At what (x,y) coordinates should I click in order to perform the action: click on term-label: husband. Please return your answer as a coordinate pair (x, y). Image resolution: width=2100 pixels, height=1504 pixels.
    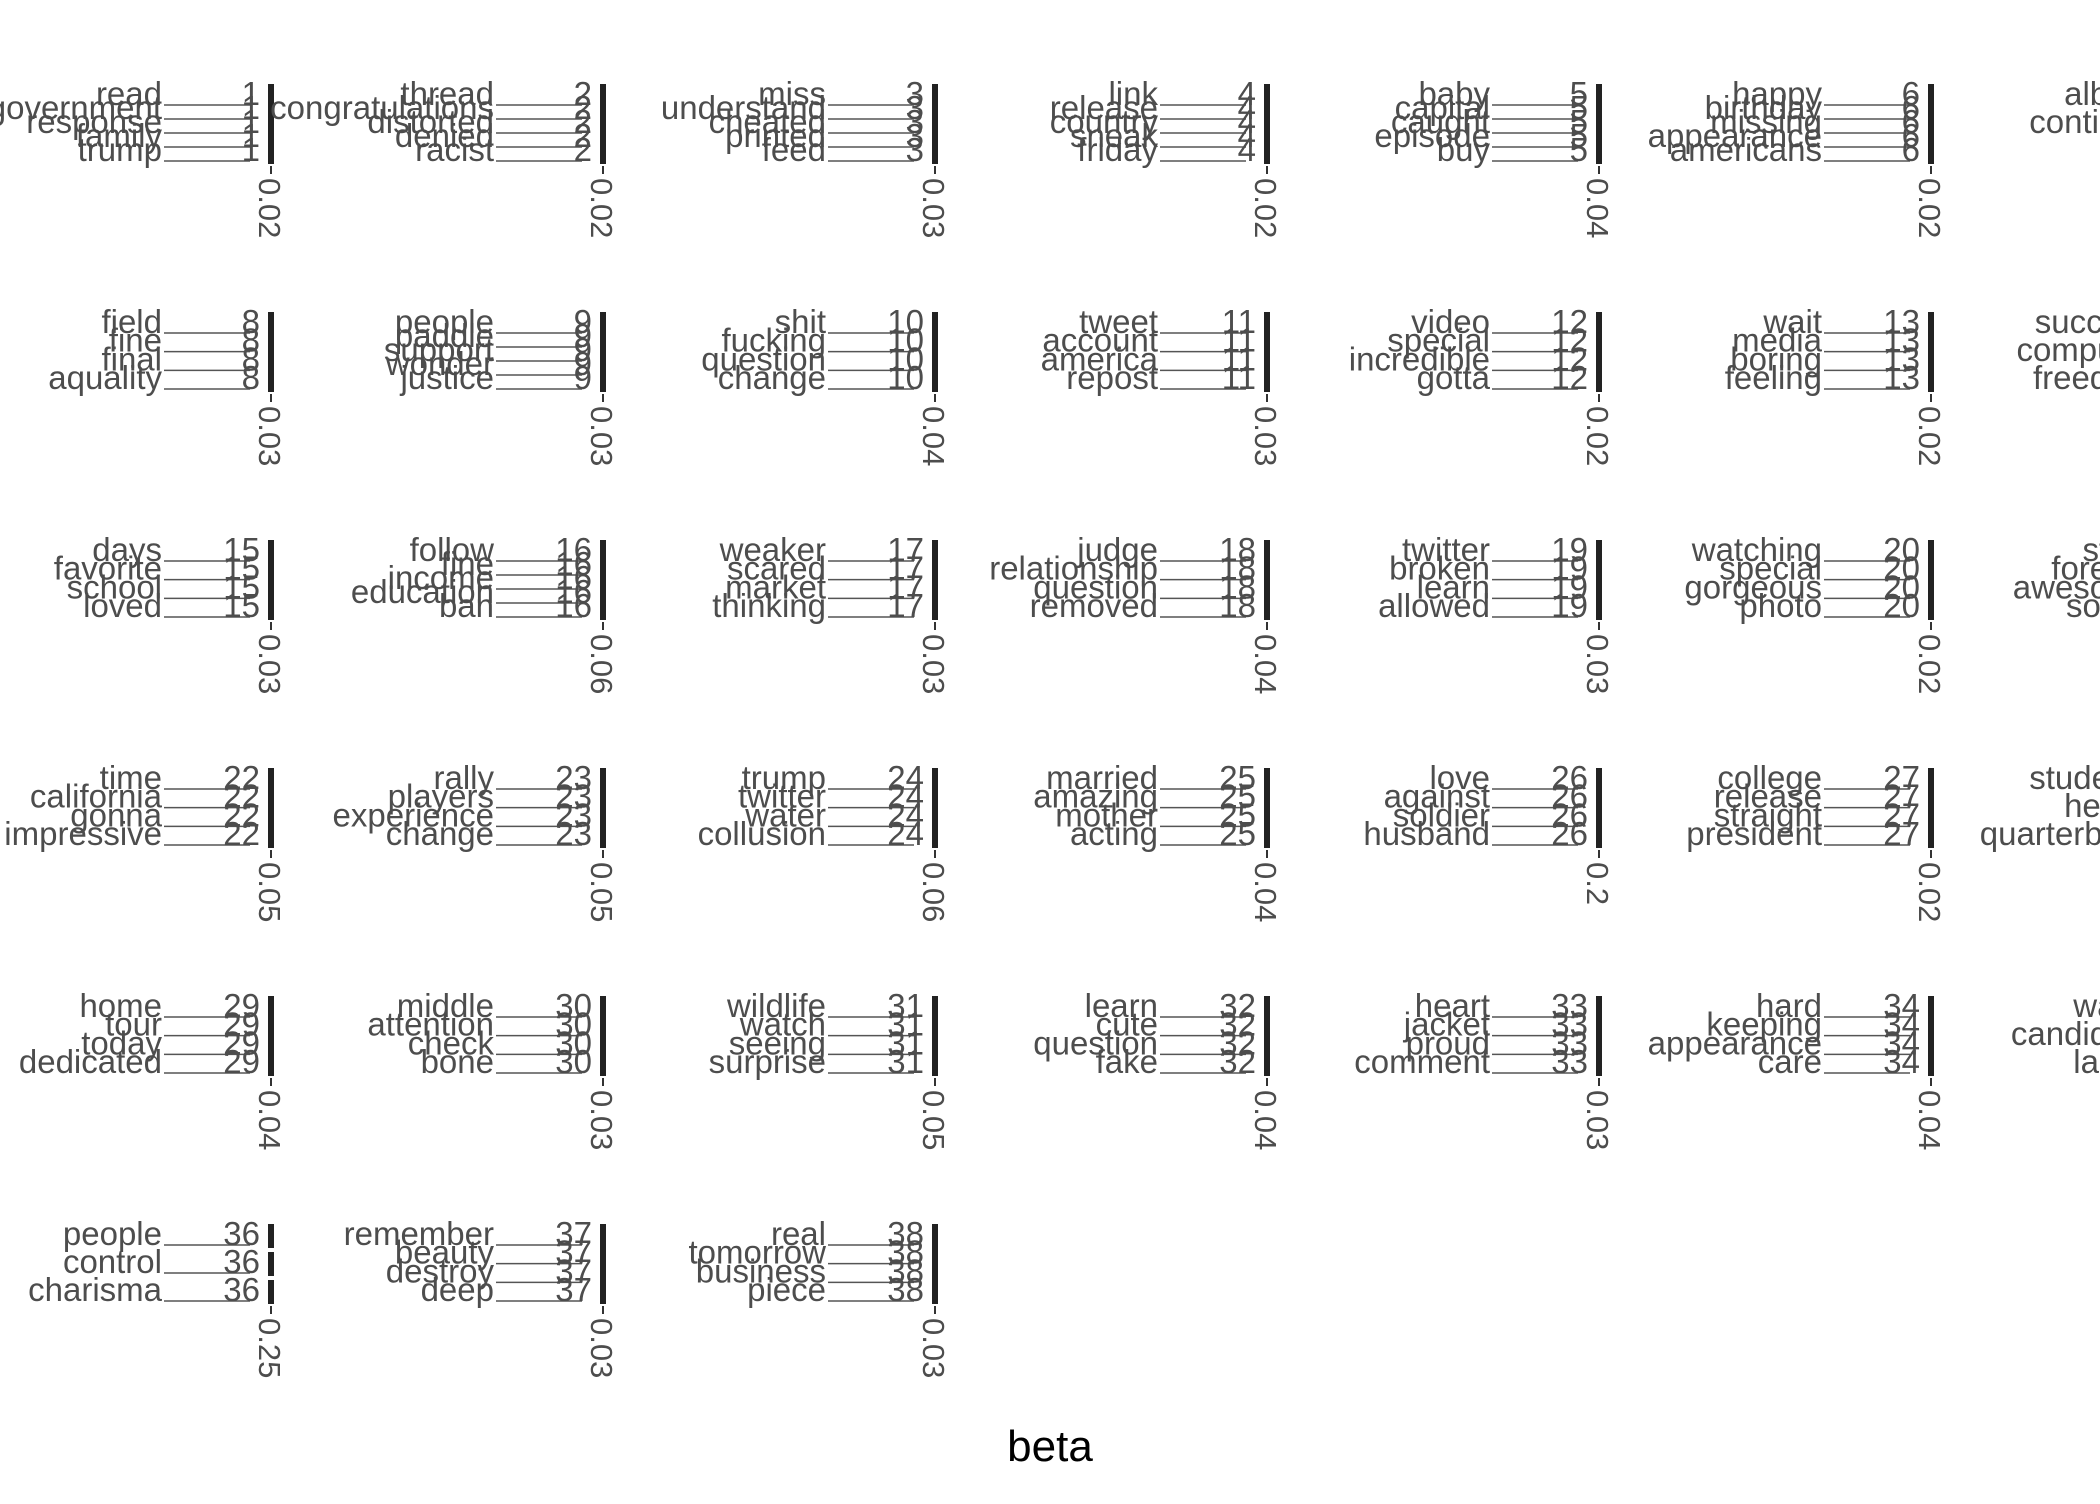
    Looking at the image, I should click on (1426, 833).